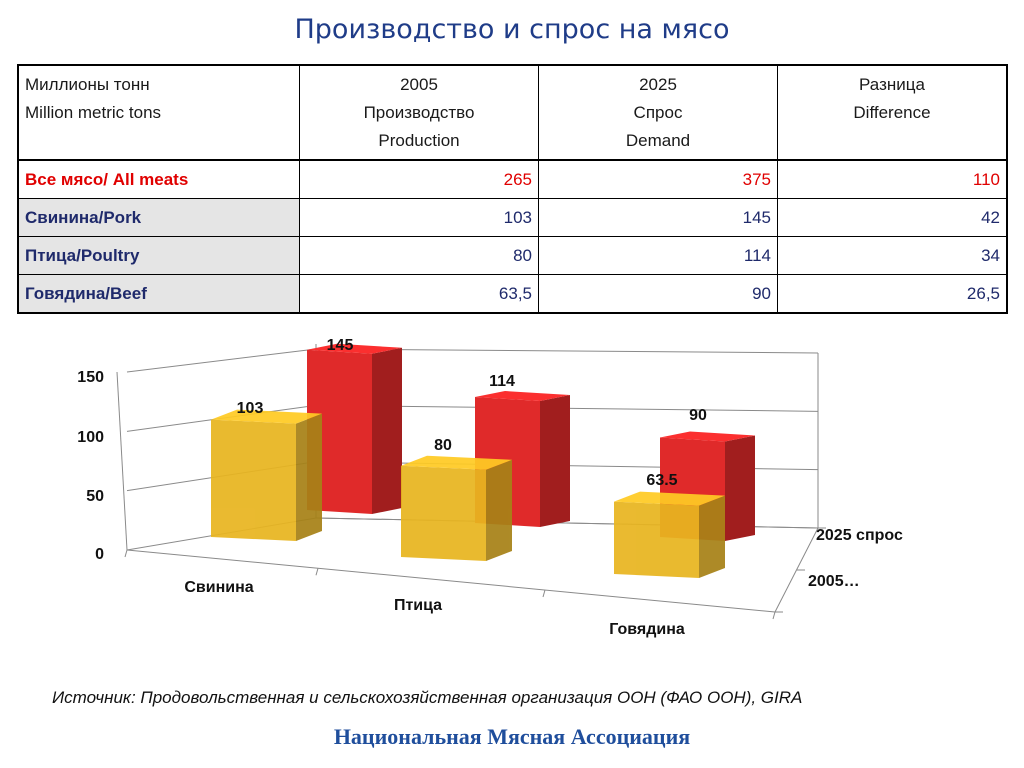 The image size is (1024, 768). What do you see at coordinates (658, 255) in the screenshot?
I see `row-demand: 114` at bounding box center [658, 255].